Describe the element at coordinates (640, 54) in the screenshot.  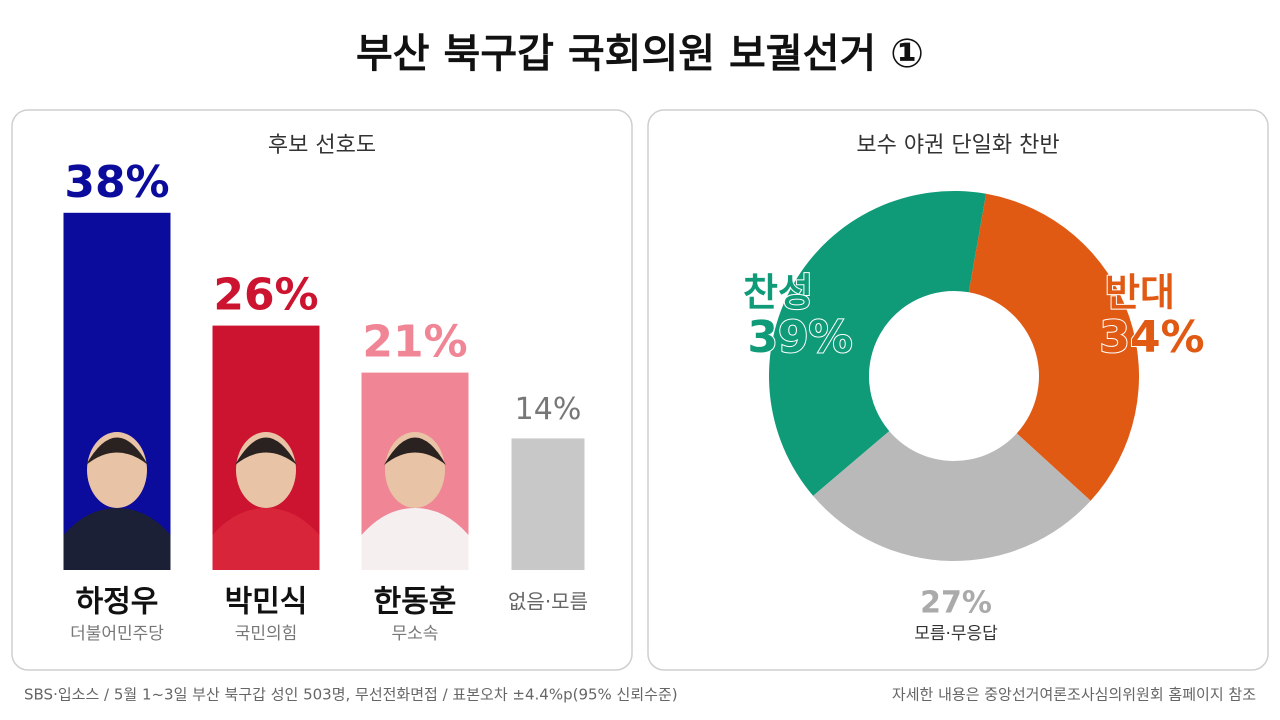
I see `page-title: 부산 북구갑 국회의원 보궐선거 ①` at that location.